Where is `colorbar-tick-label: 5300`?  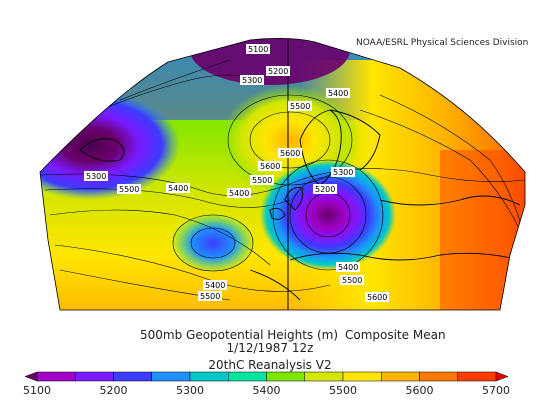
colorbar-tick-label: 5300 is located at coordinates (190, 390).